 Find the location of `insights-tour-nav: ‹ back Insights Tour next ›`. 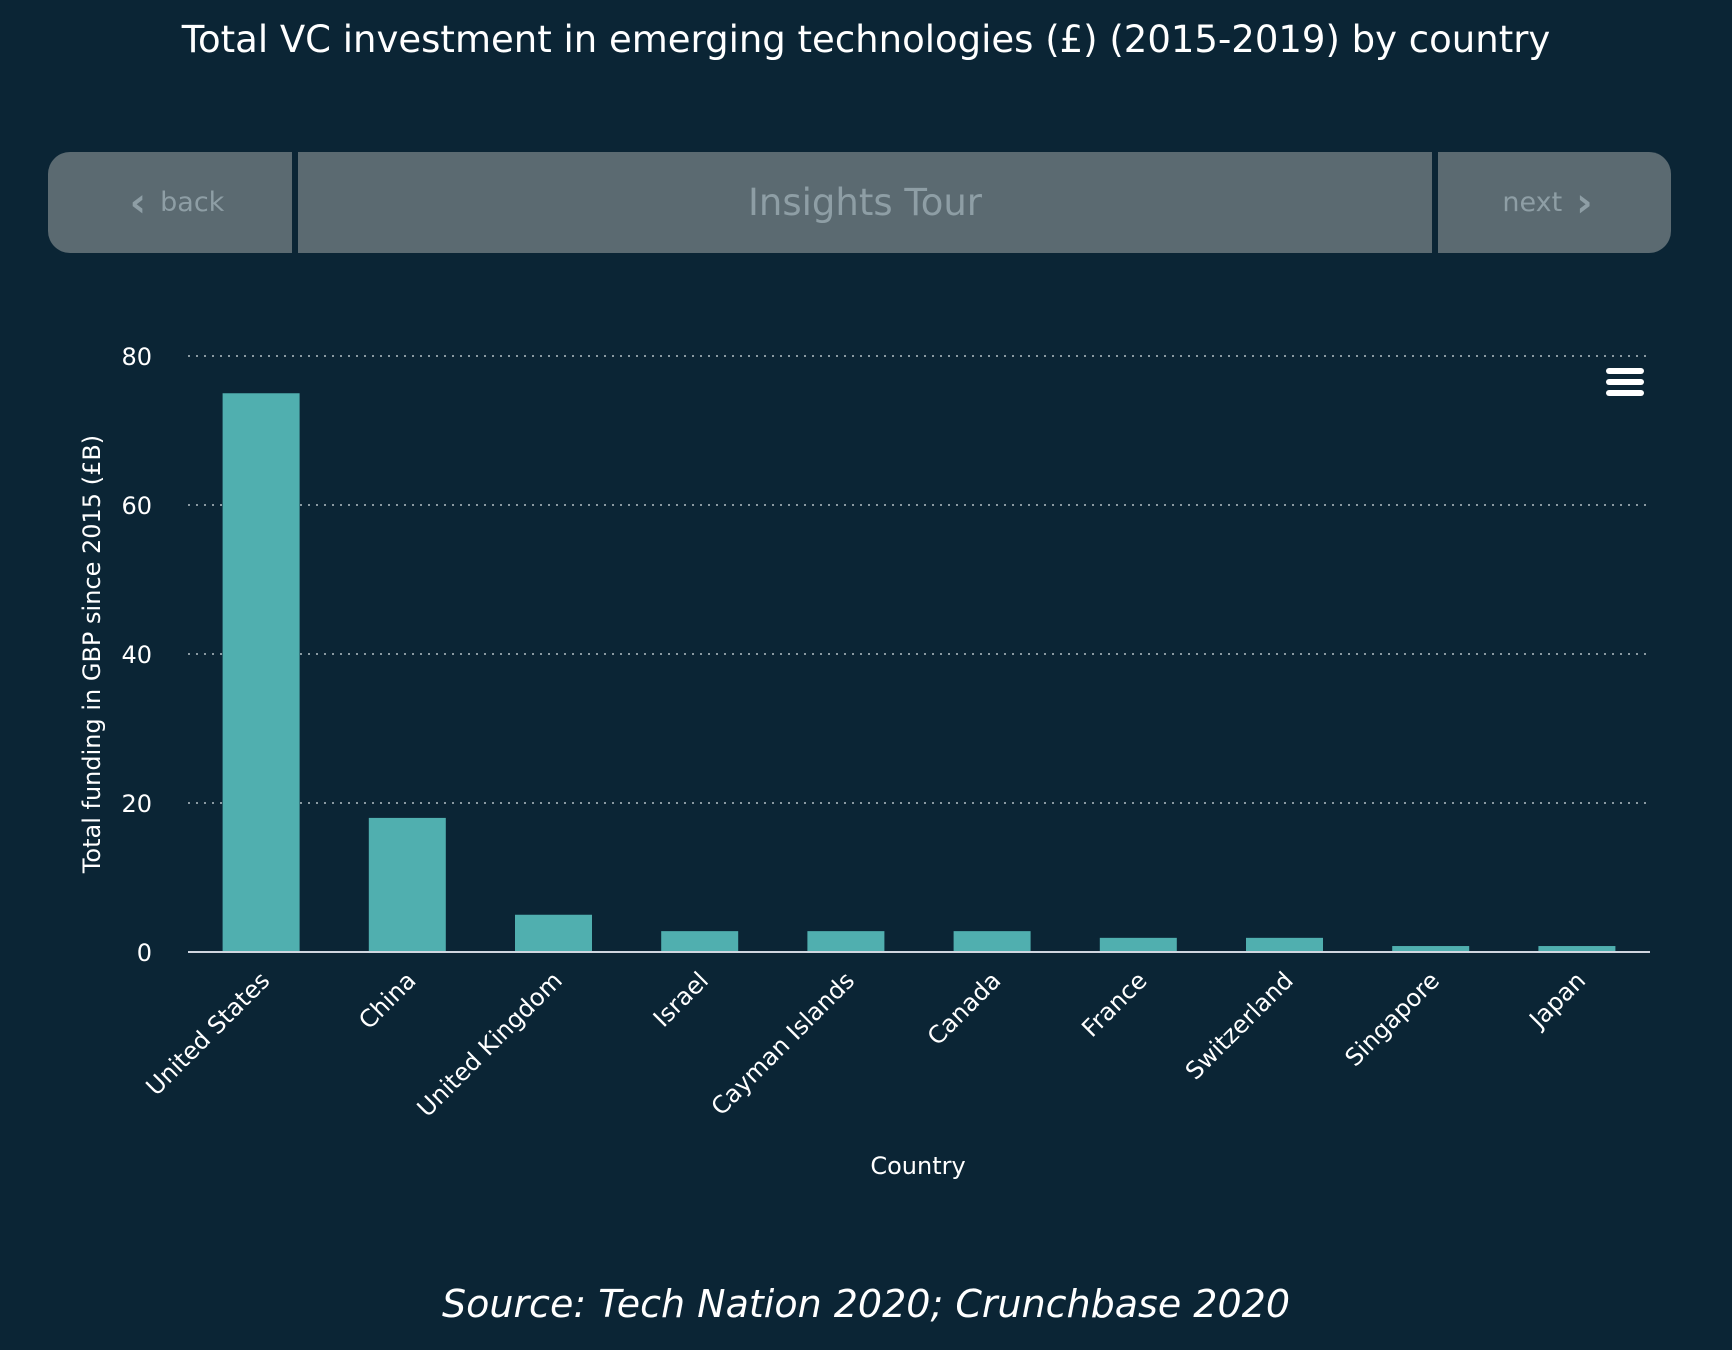

insights-tour-nav: ‹ back Insights Tour next › is located at coordinates (859, 202).